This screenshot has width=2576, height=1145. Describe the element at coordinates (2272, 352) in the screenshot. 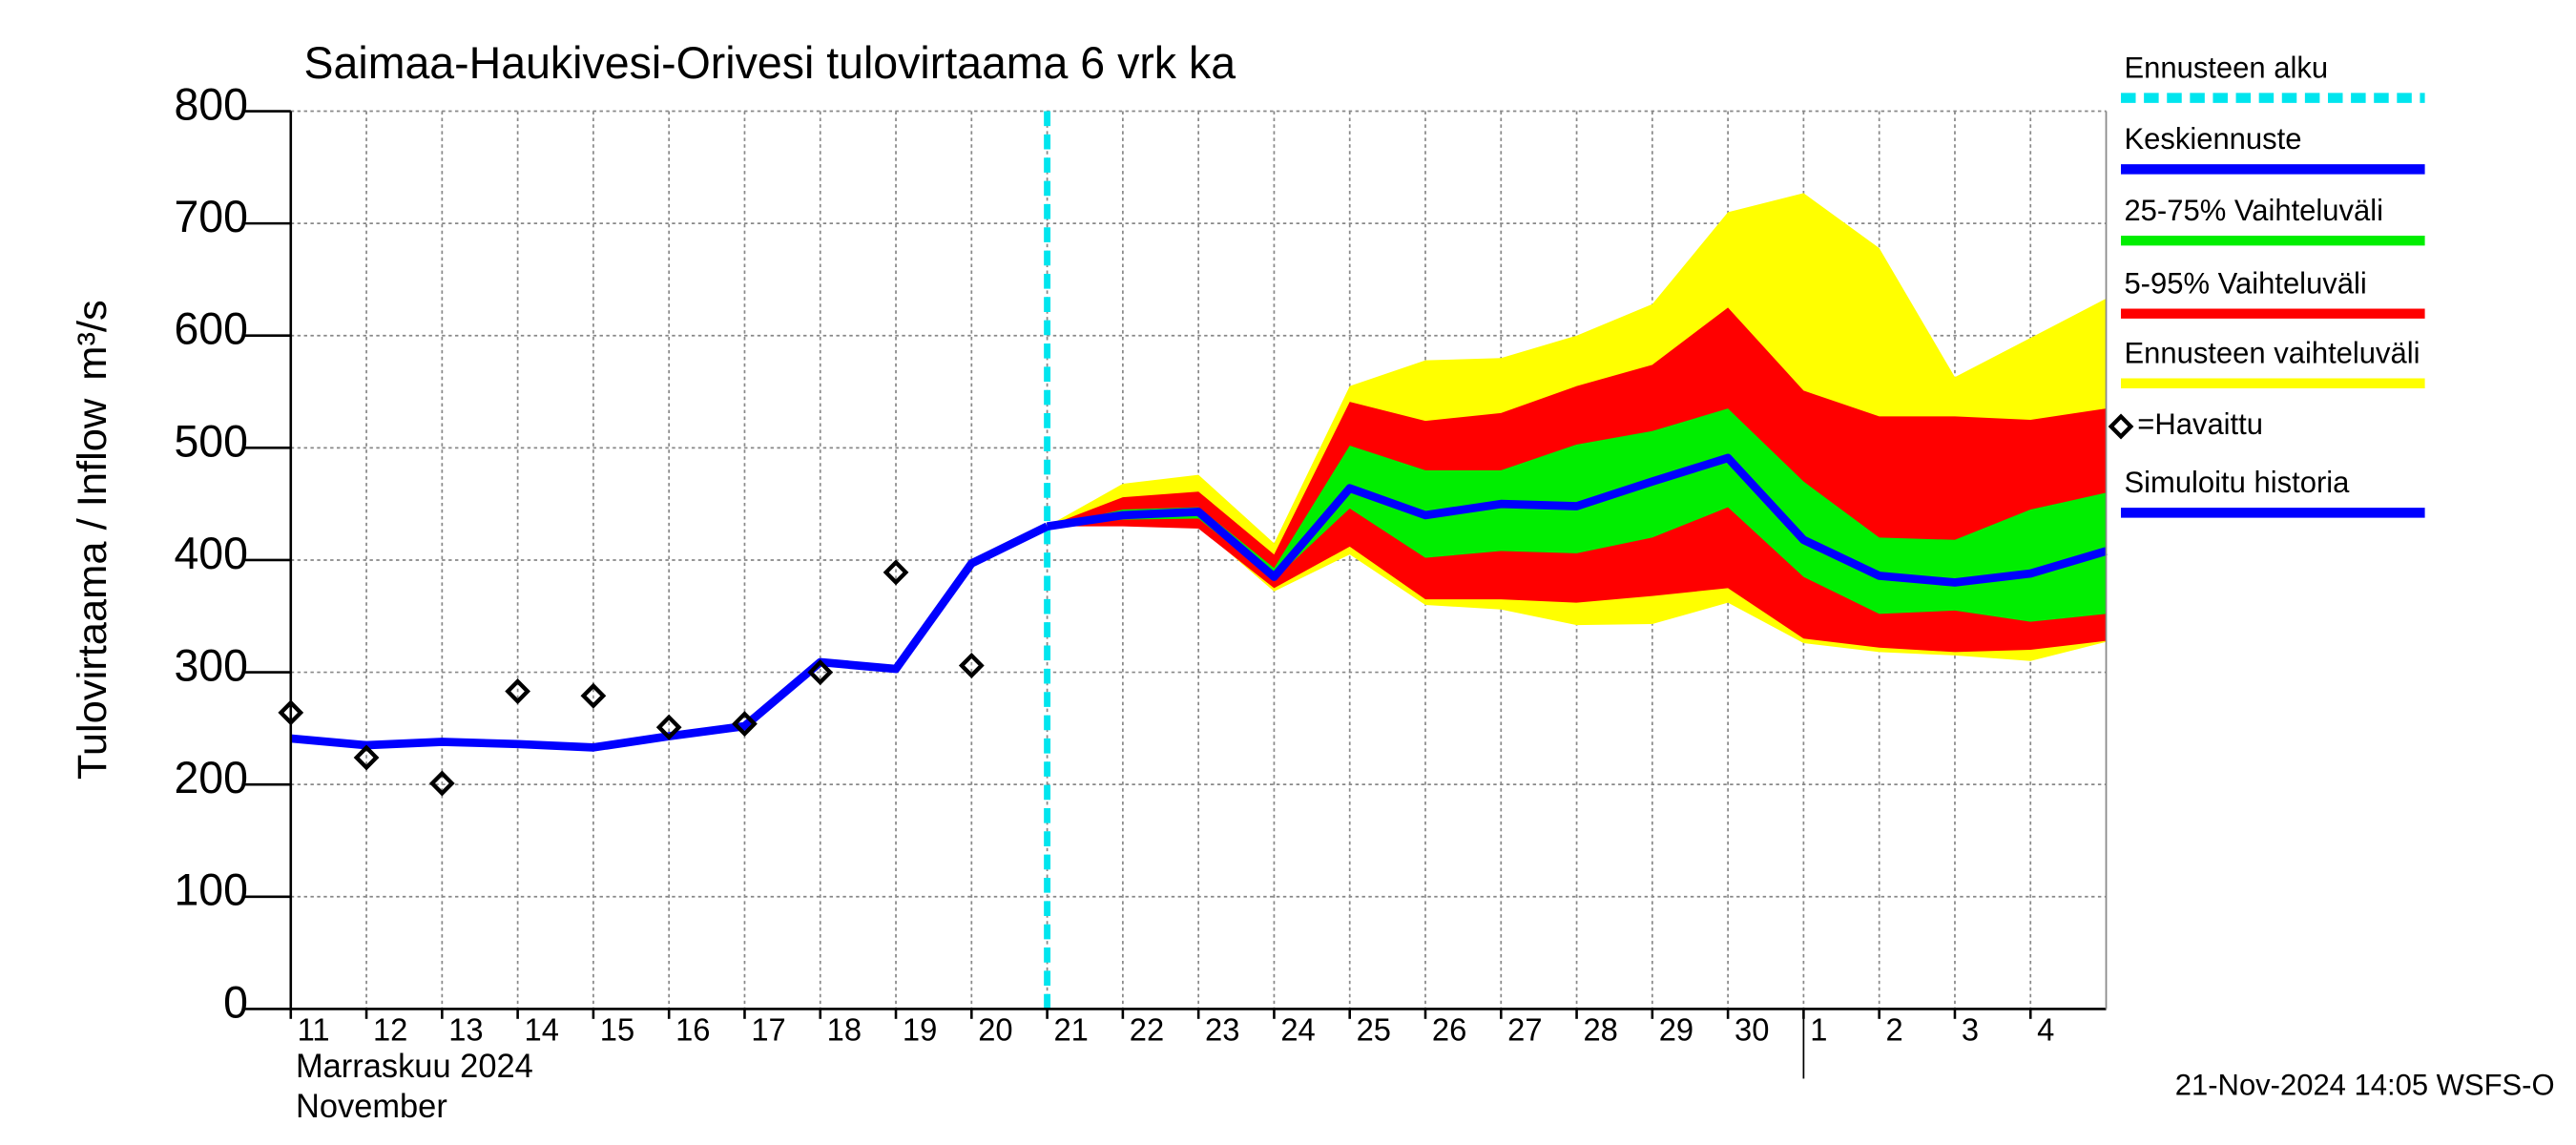

I see `legend-label: Ennusteen vaihteluväli` at that location.